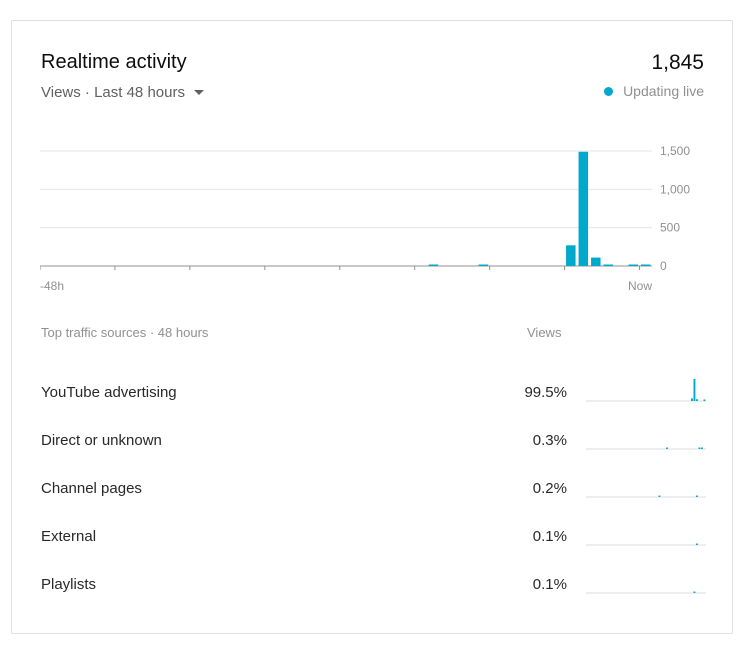  Describe the element at coordinates (101, 440) in the screenshot. I see `traffic-source-label: Direct or unknown` at that location.